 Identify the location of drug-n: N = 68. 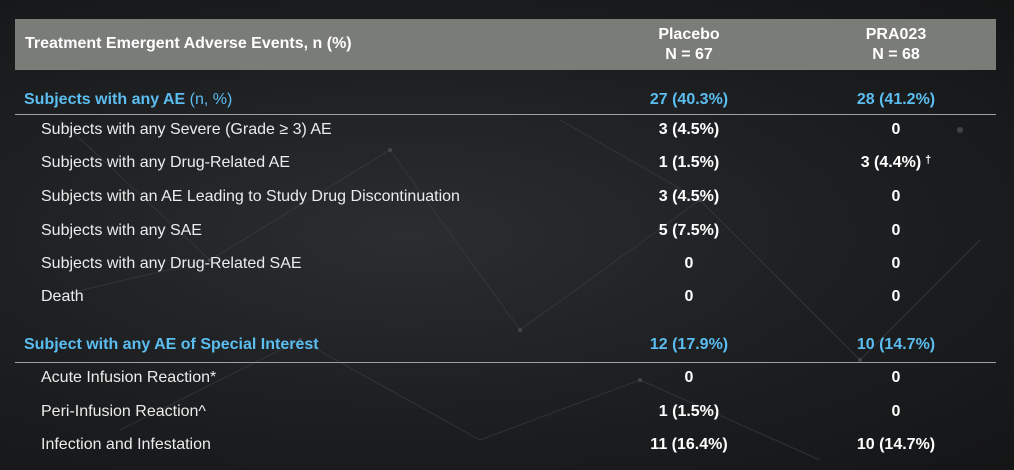
(896, 54).